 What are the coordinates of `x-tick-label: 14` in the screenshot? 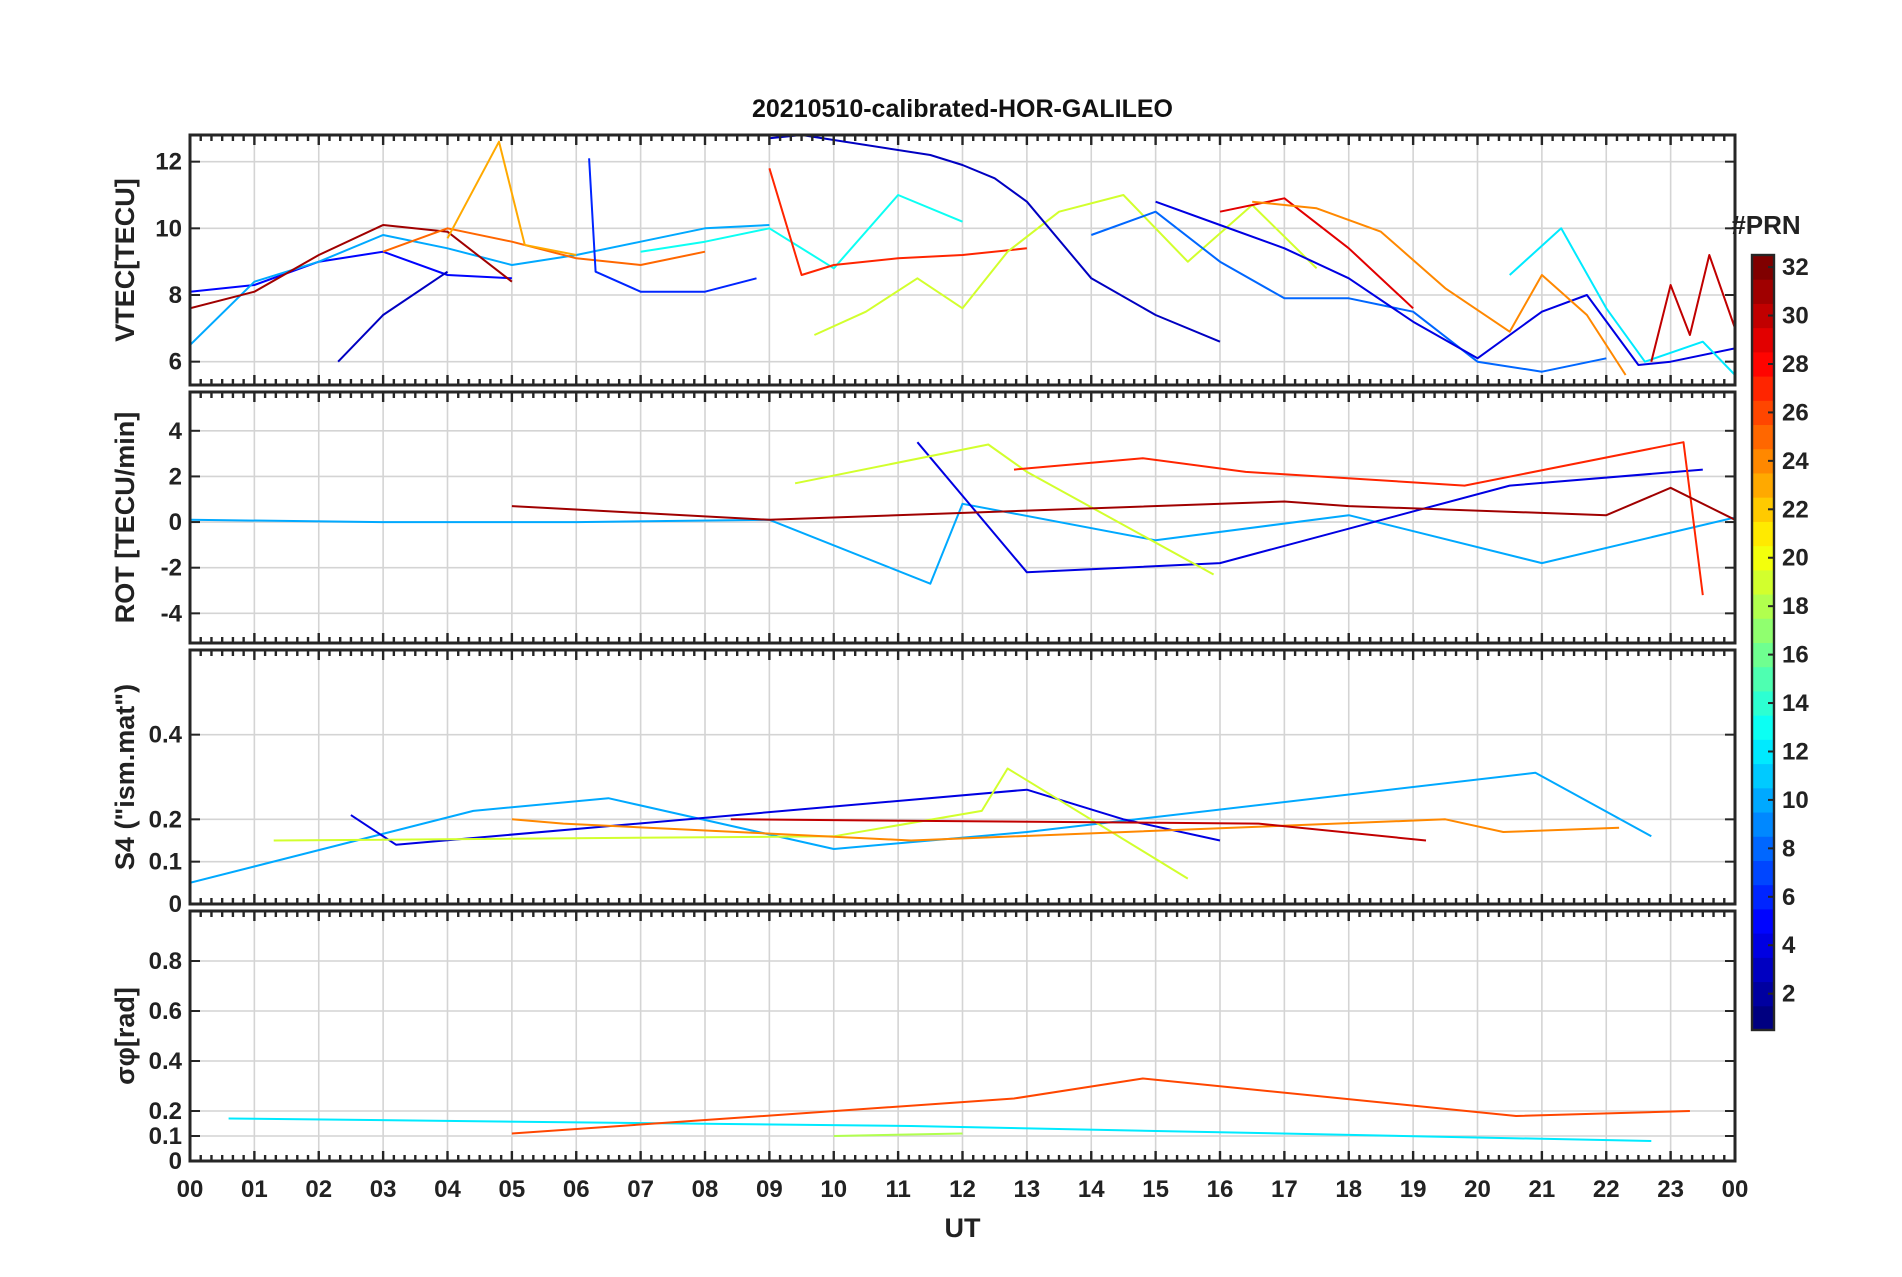 It's located at (1091, 1189).